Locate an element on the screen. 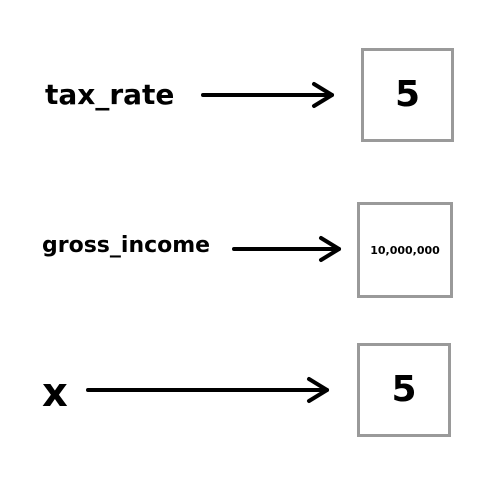 The height and width of the screenshot is (500, 500). variable-name-label: tax_rate is located at coordinates (110, 94).